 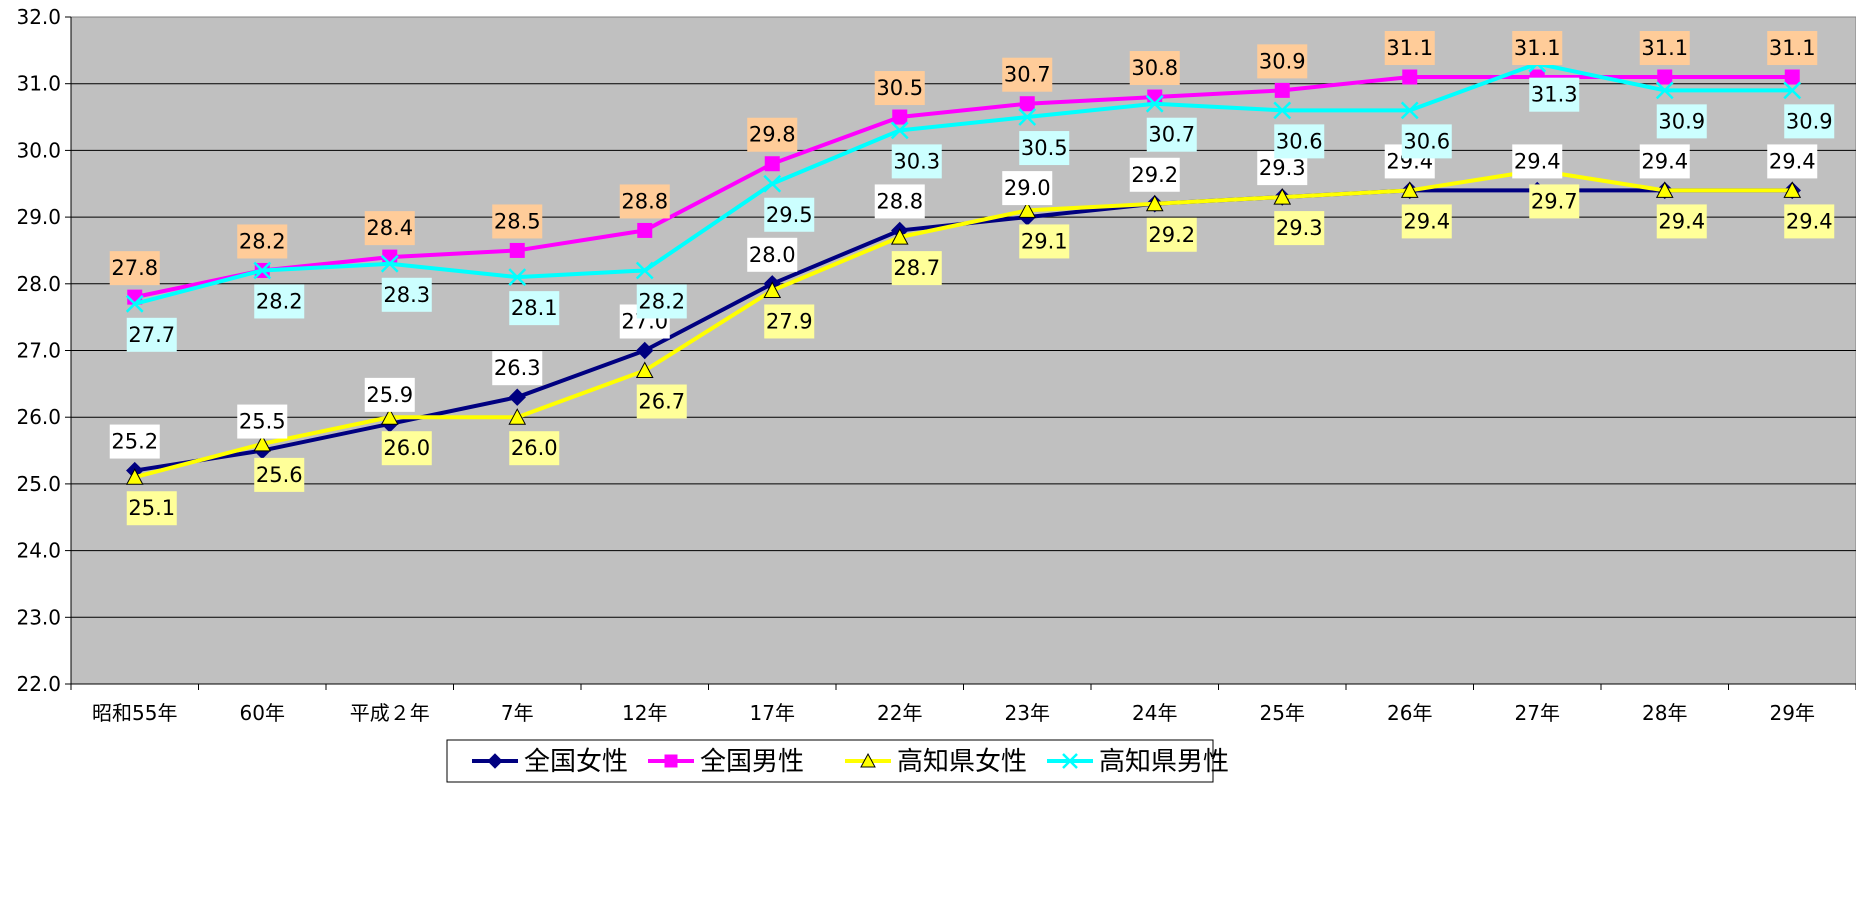 What do you see at coordinates (38, 217) in the screenshot?
I see `y-tick-label: 29.0` at bounding box center [38, 217].